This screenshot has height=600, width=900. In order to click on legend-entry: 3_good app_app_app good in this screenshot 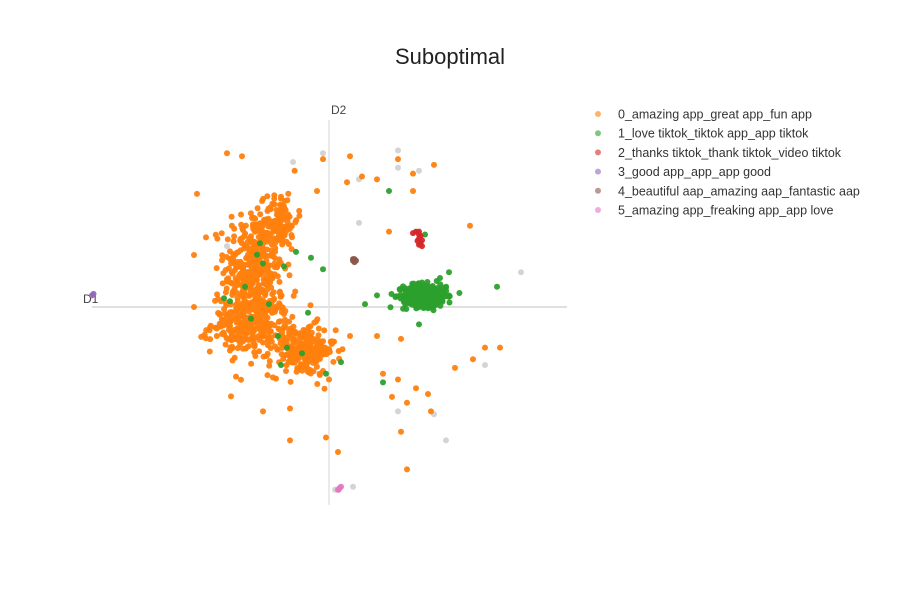, I will do `click(694, 172)`.